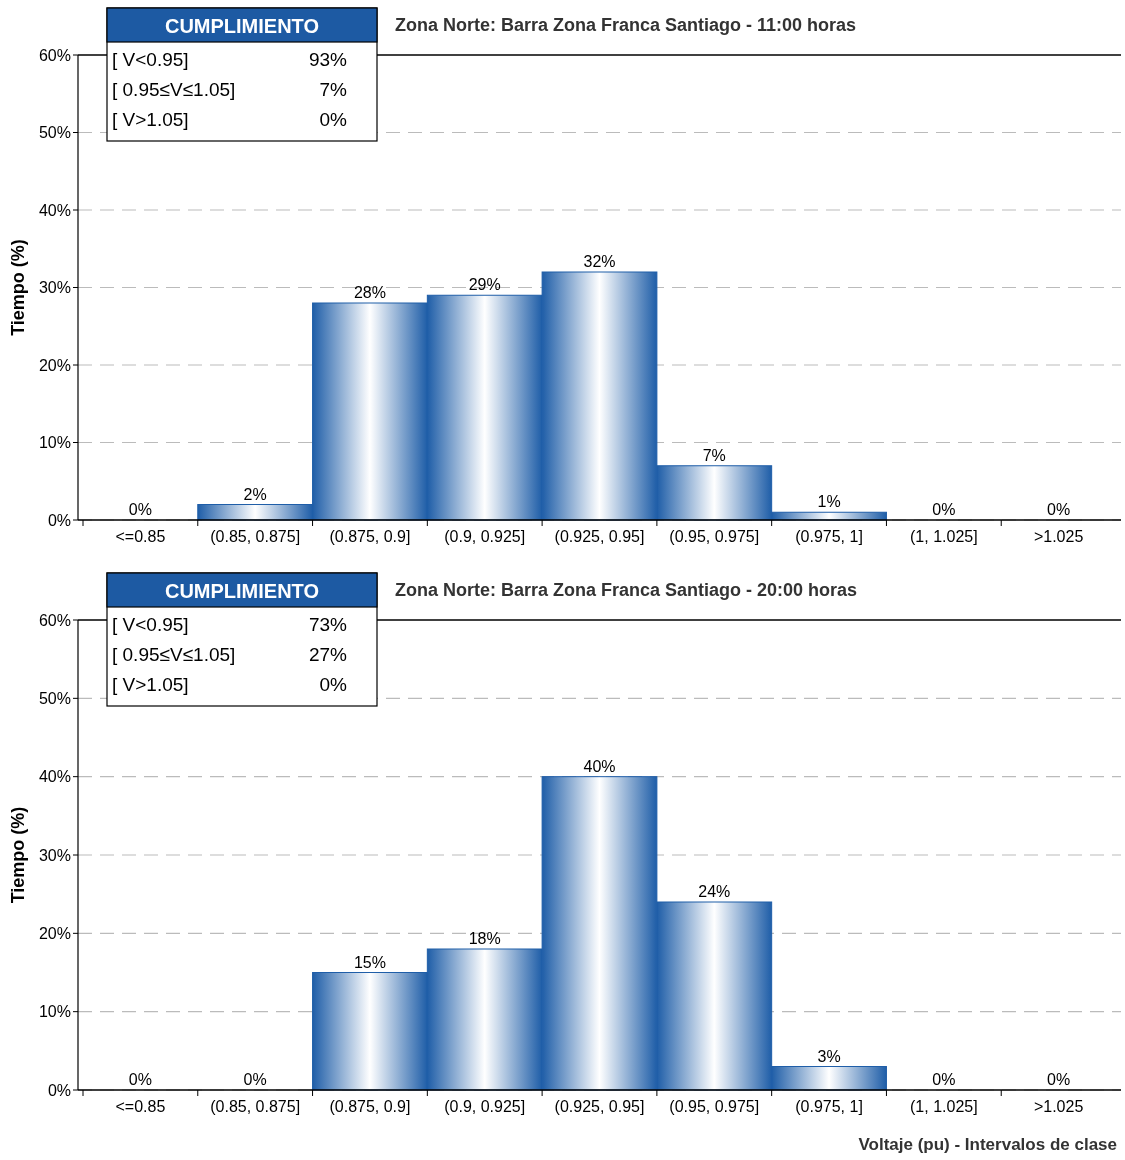 This screenshot has width=1125, height=1160. What do you see at coordinates (369, 292) in the screenshot?
I see `data-label: 28%` at bounding box center [369, 292].